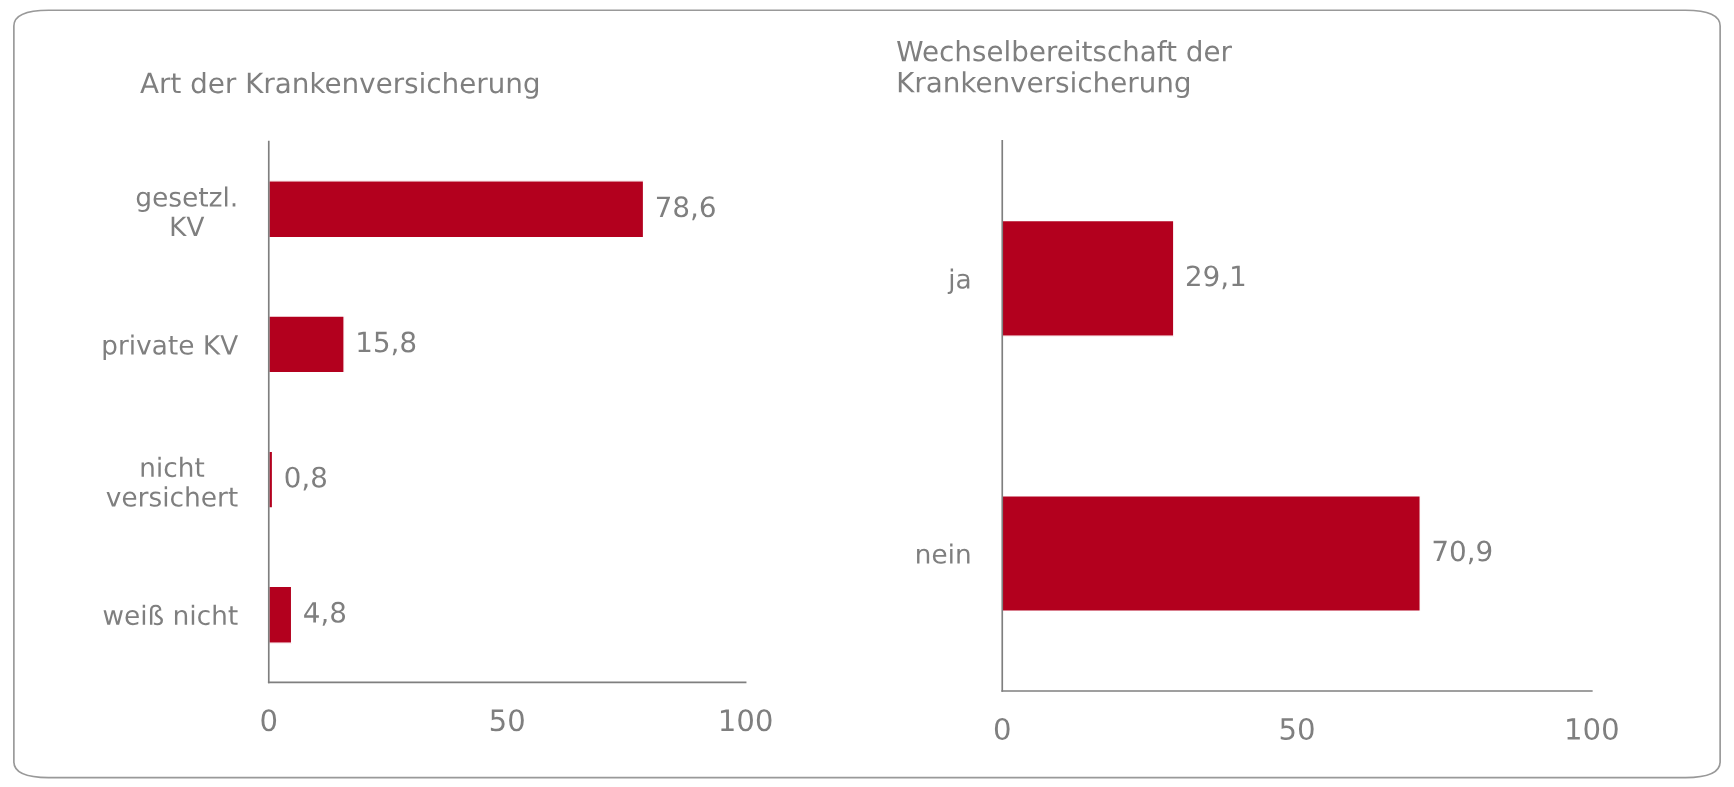 This screenshot has width=1734, height=787. What do you see at coordinates (170, 347) in the screenshot?
I see `y-tick-label: private KV` at bounding box center [170, 347].